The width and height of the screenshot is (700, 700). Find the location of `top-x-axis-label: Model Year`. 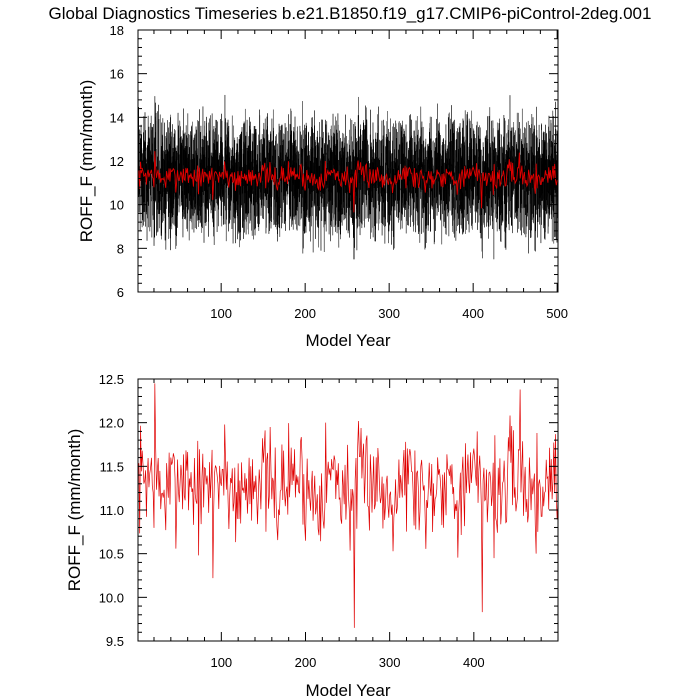

top-x-axis-label: Model Year is located at coordinates (347, 340).